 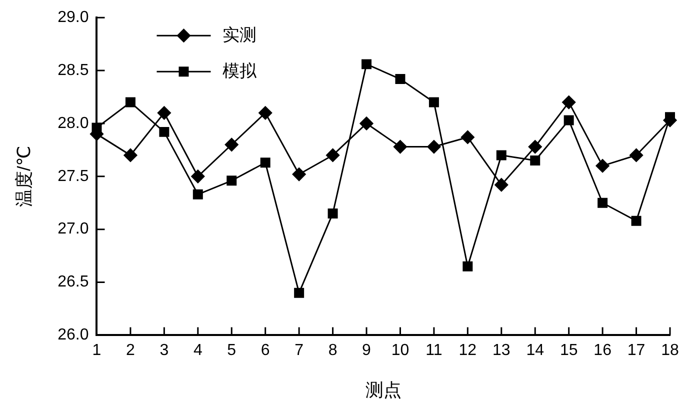 I want to click on y-tick-label: 26.0, so click(x=73, y=335).